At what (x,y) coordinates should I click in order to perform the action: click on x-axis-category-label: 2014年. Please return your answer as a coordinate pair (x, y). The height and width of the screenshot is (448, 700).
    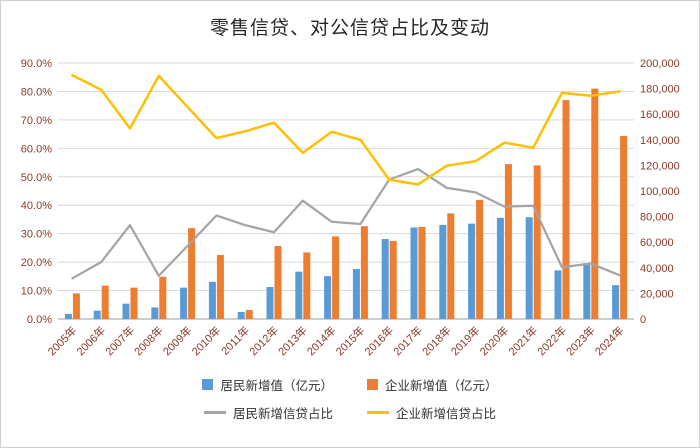
    Looking at the image, I should click on (321, 340).